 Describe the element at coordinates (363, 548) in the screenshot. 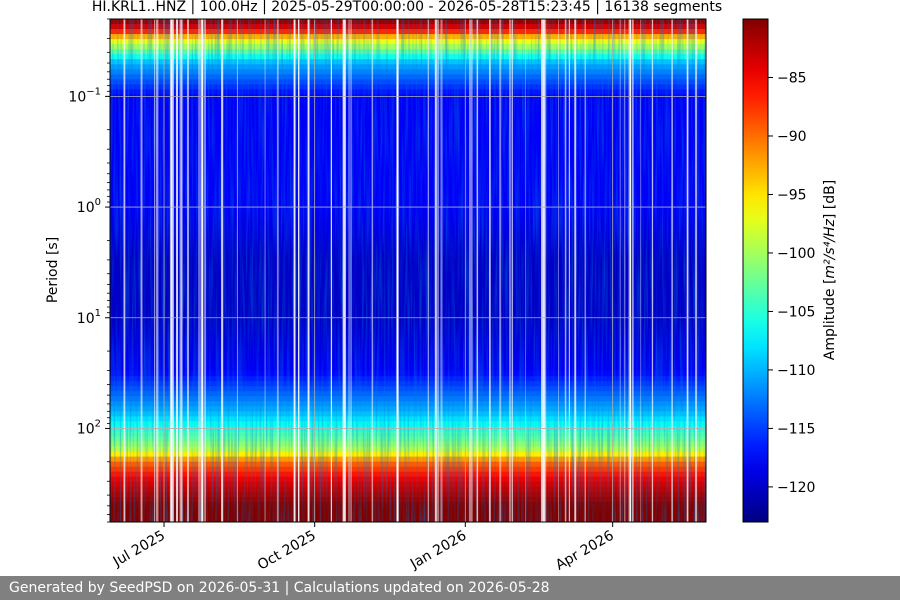

I see `x-axis: Jul 2025 Oct 2025 Jan 2026 Apr 2026` at that location.